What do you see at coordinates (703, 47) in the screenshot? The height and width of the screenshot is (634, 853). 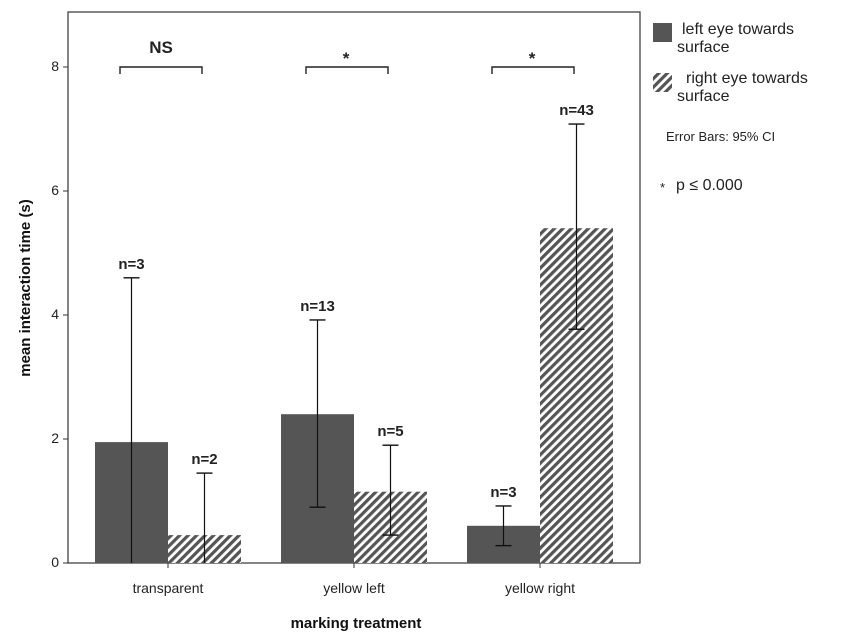 I see `legend-label-left-eye-line2: surface` at bounding box center [703, 47].